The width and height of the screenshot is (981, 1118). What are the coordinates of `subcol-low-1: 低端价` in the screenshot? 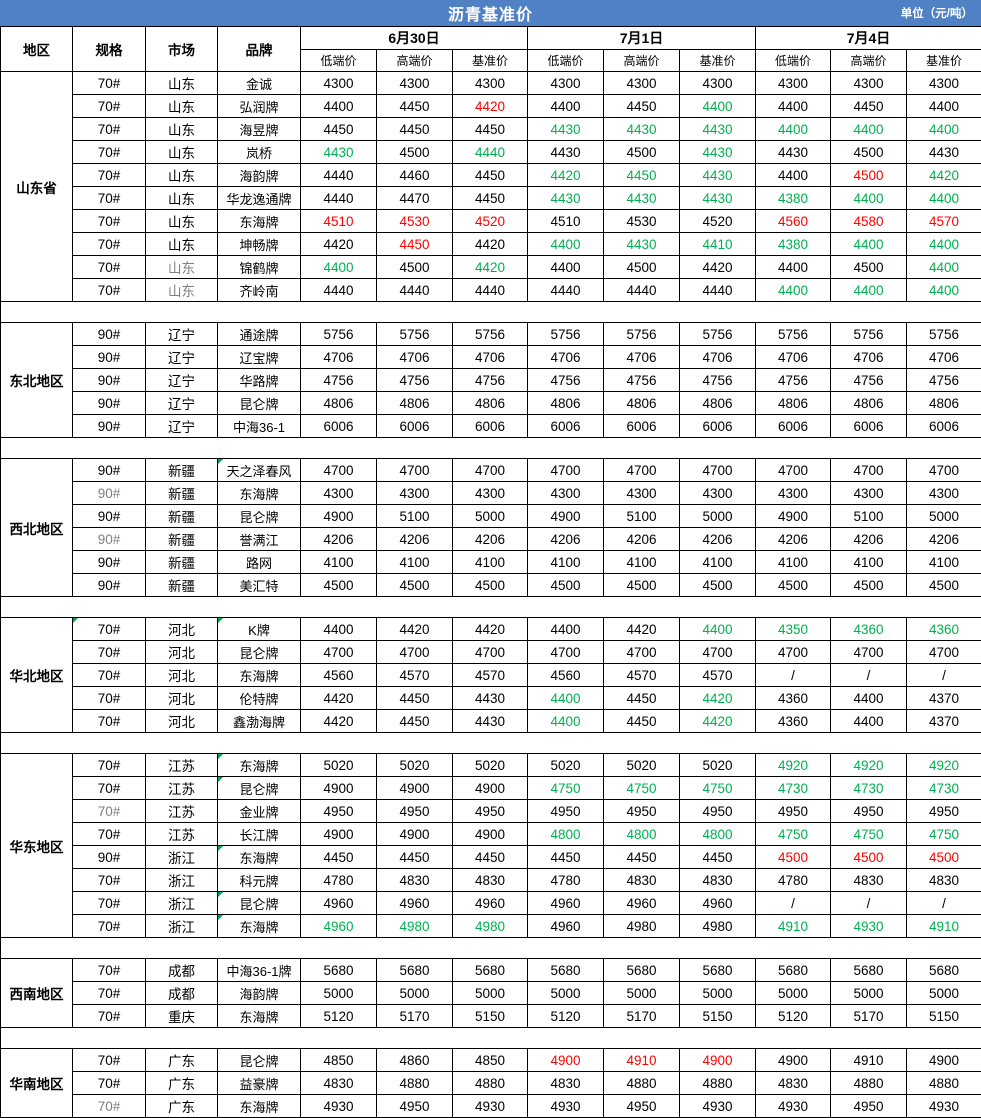 It's located at (566, 61).